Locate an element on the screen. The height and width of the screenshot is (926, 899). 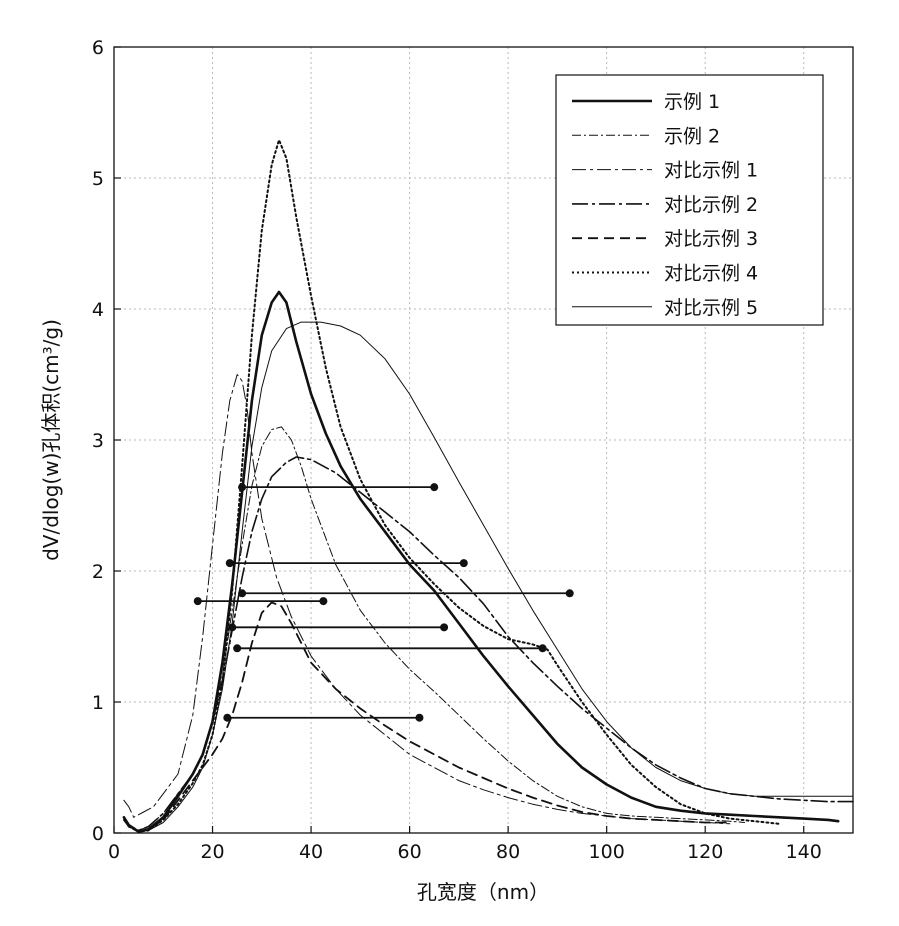
x-tick-label: 140 is located at coordinates (804, 852).